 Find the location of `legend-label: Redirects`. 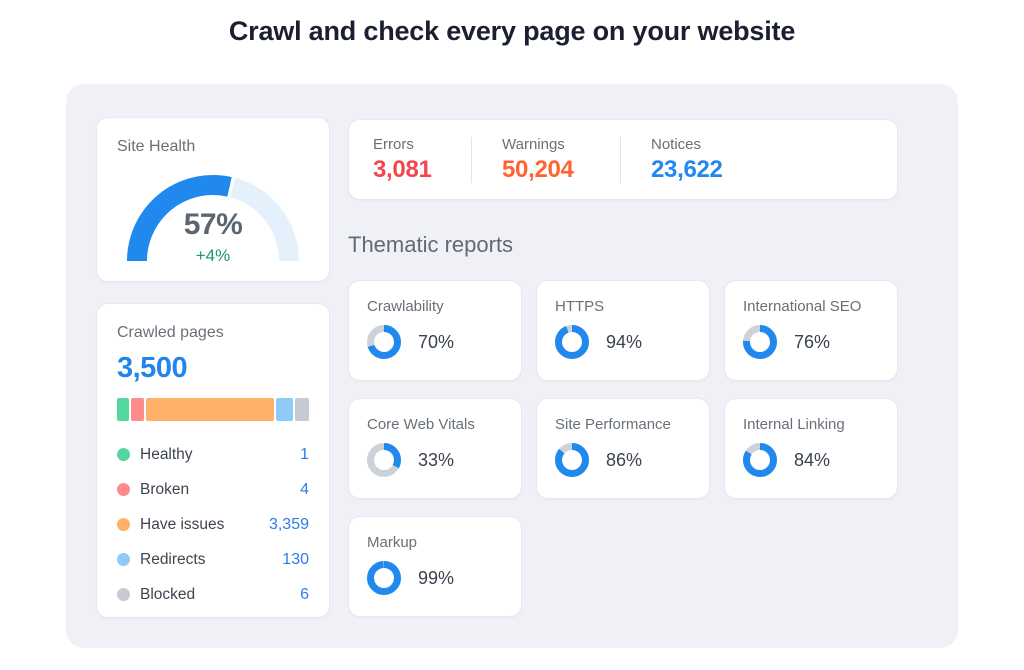

legend-label: Redirects is located at coordinates (173, 559).